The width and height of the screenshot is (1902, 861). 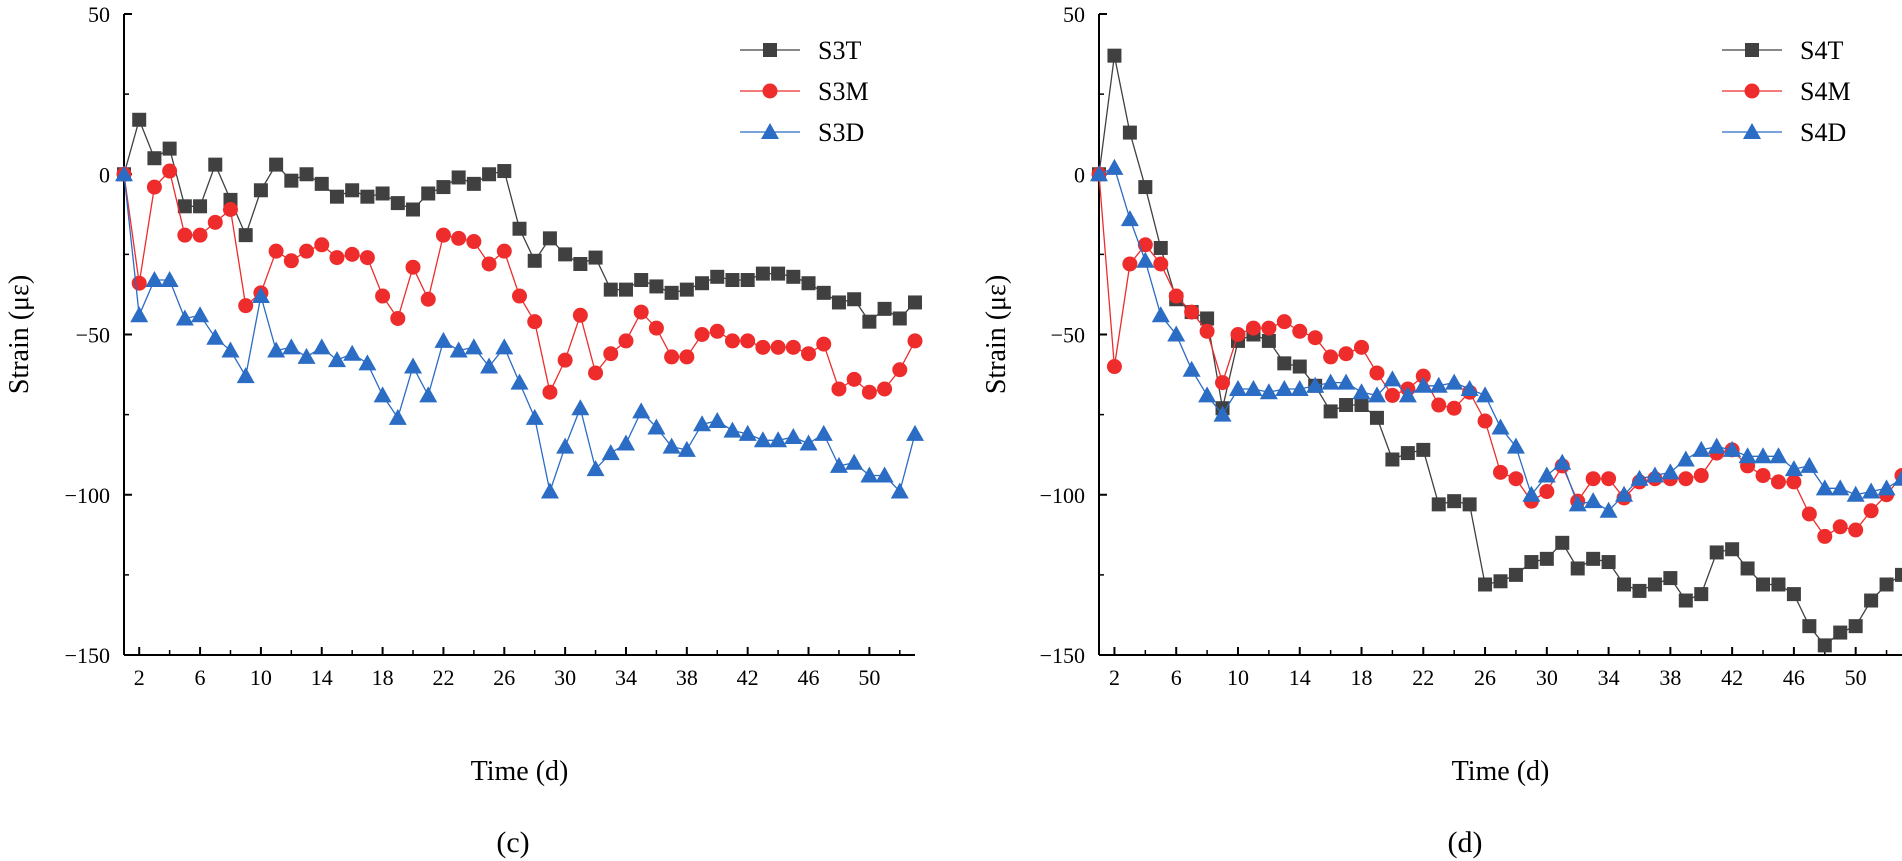 What do you see at coordinates (1609, 677) in the screenshot?
I see `x-tick-label: 34` at bounding box center [1609, 677].